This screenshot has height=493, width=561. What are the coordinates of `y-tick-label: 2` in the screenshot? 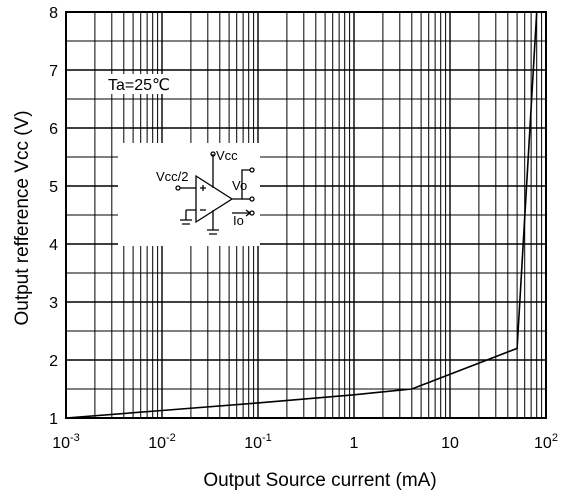 It's located at (53, 361).